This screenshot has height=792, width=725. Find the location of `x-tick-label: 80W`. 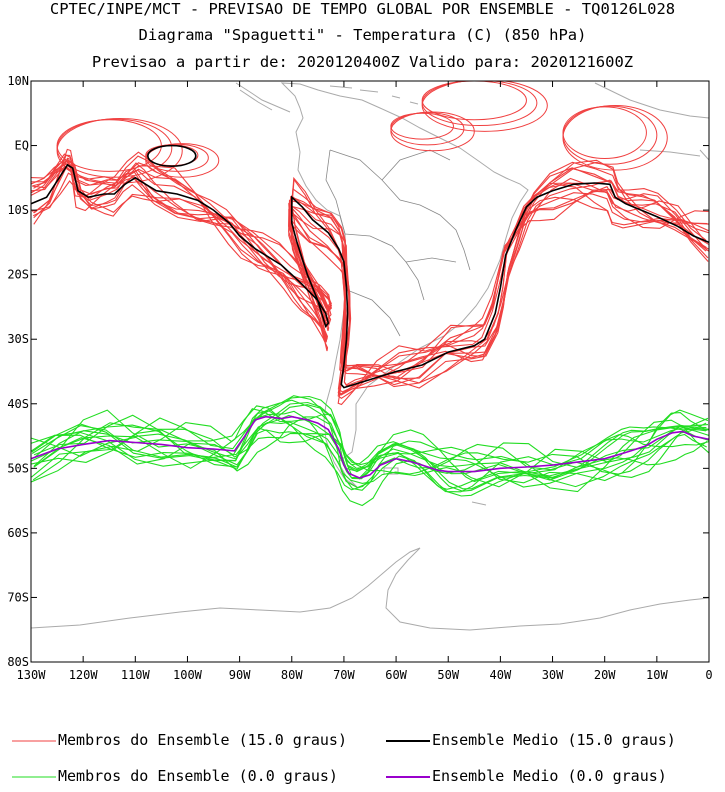

x-tick-label: 80W is located at coordinates (292, 675).